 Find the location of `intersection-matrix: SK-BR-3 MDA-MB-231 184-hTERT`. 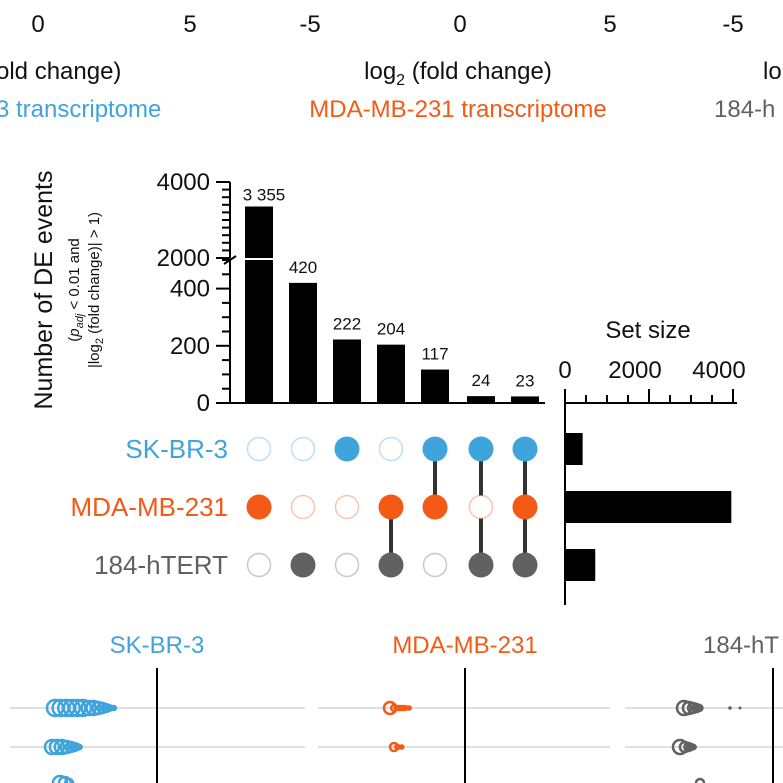

intersection-matrix: SK-BR-3 MDA-MB-231 184-hTERT is located at coordinates (304, 507).